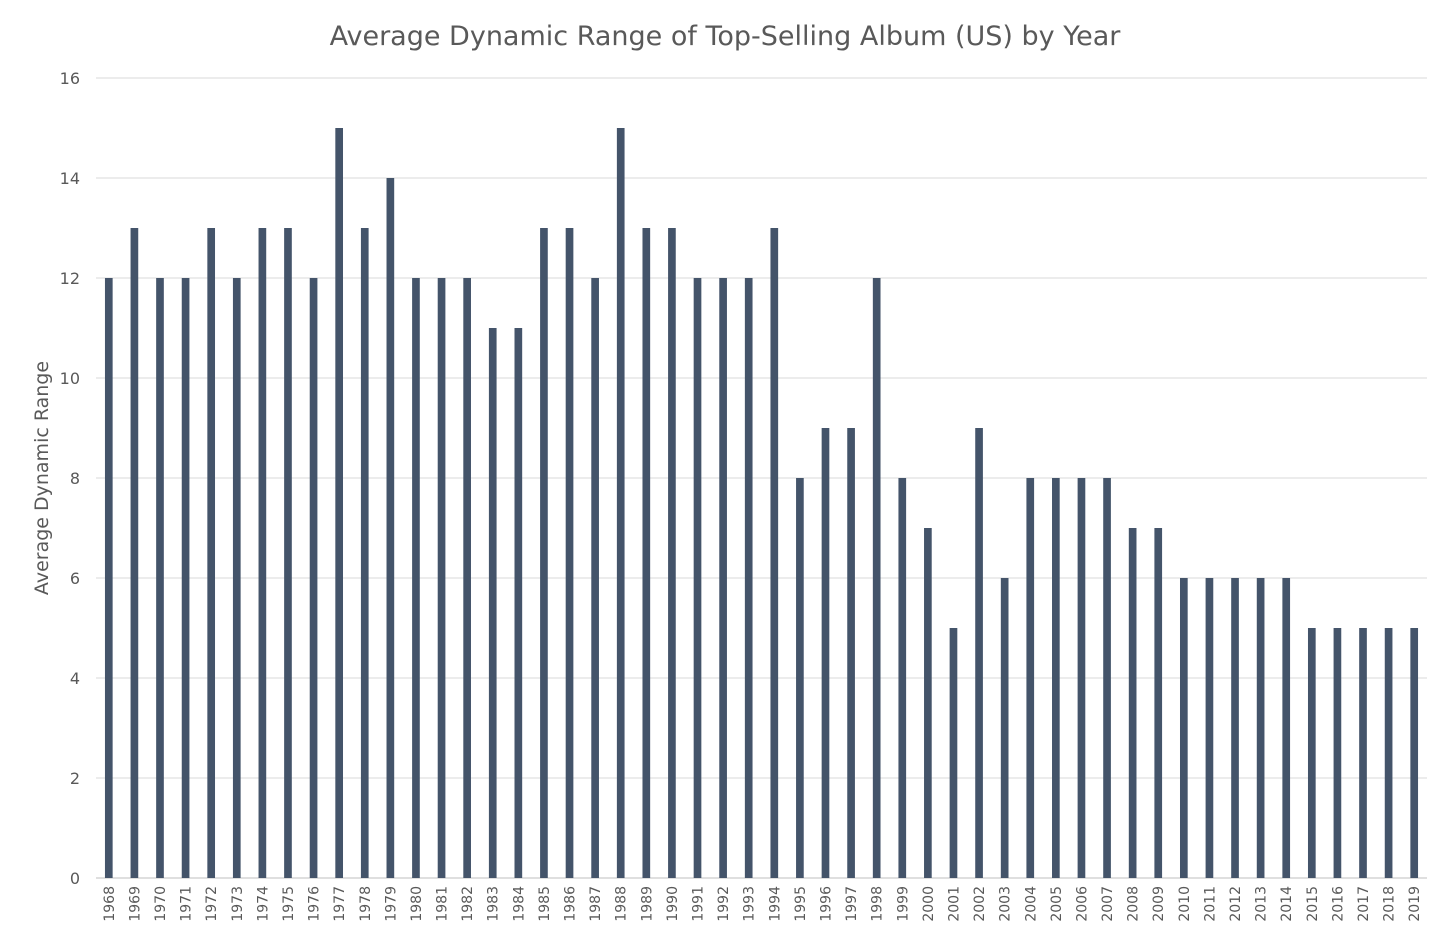 The height and width of the screenshot is (945, 1450). Describe the element at coordinates (70, 478) in the screenshot. I see `y-tick-labels: 0 2 4 6 8 10 12 14 16` at that location.